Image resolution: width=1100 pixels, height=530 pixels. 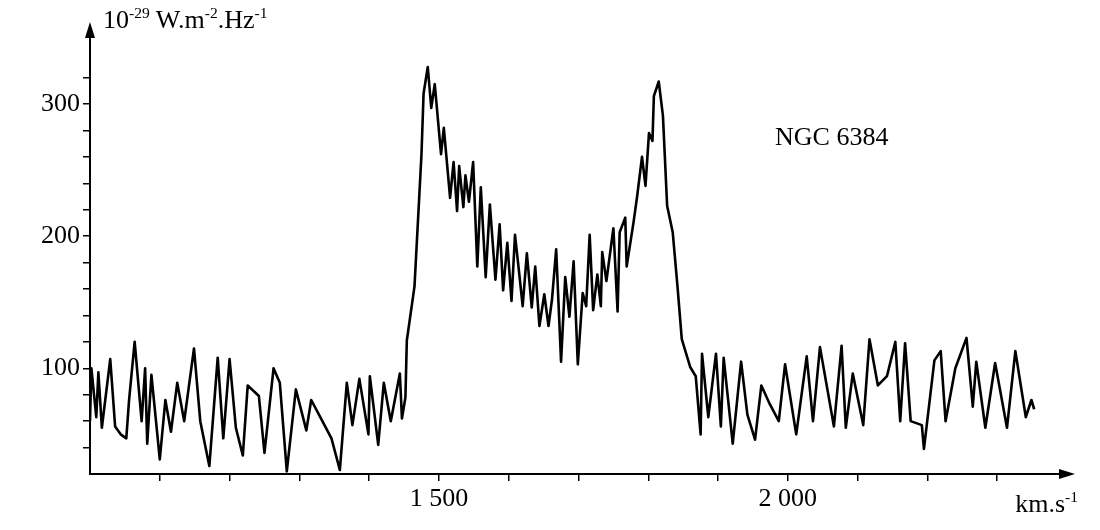 I want to click on x-tick-label: 1 500, so click(x=439, y=498).